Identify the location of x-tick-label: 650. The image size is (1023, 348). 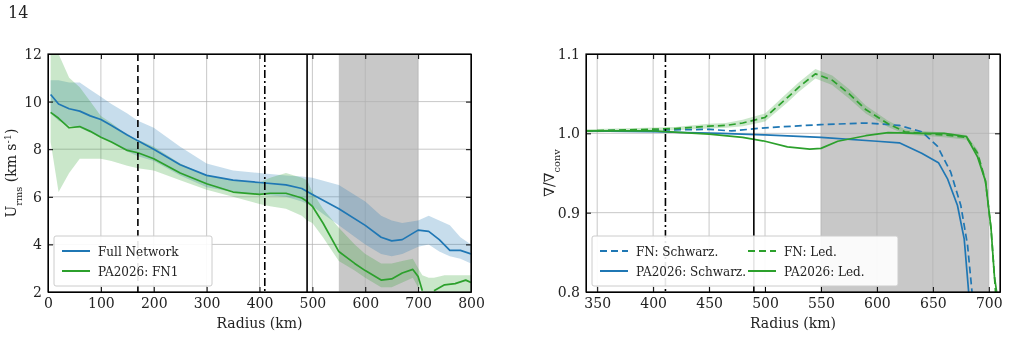
(933, 302).